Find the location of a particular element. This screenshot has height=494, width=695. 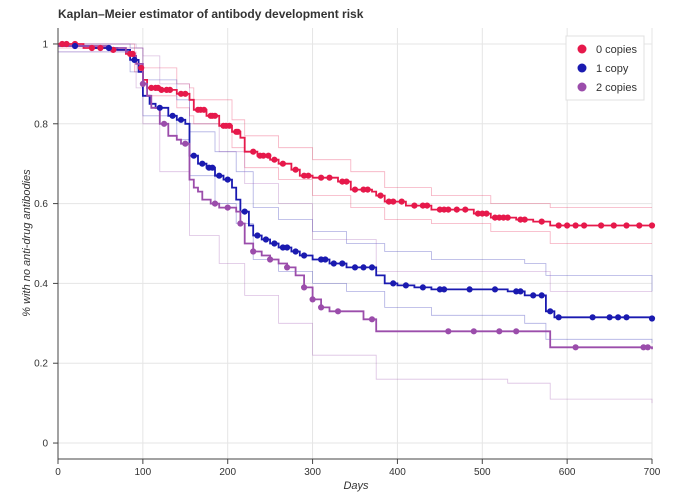

y-tick-label: 0 is located at coordinates (45, 444).